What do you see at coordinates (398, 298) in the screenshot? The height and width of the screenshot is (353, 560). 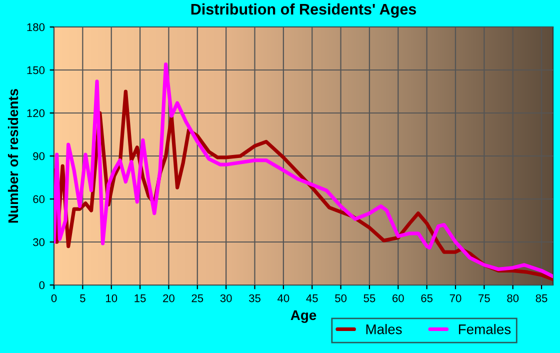 I see `x-tick-label: 60` at bounding box center [398, 298].